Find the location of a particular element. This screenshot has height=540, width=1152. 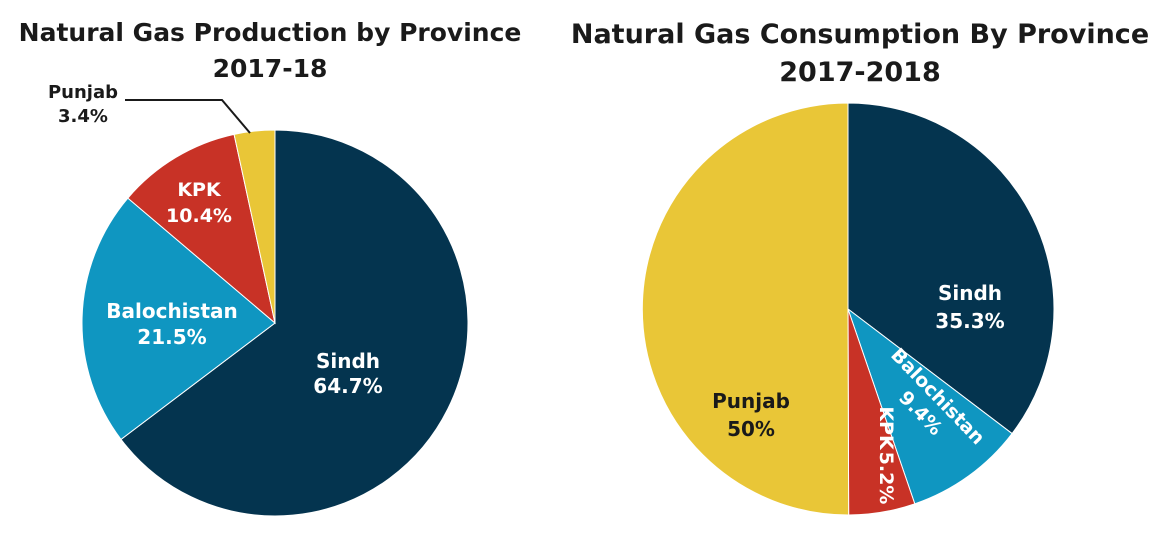

production-label-kpk: KPK is located at coordinates (199, 190).